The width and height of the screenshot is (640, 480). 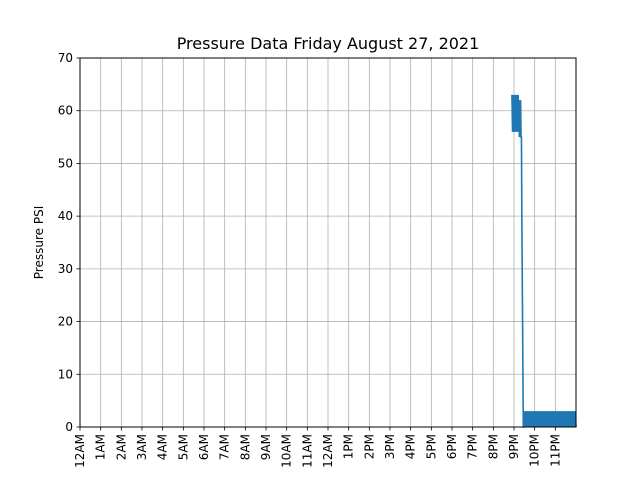 I want to click on x-tick-label: 4PM, so click(x=411, y=446).